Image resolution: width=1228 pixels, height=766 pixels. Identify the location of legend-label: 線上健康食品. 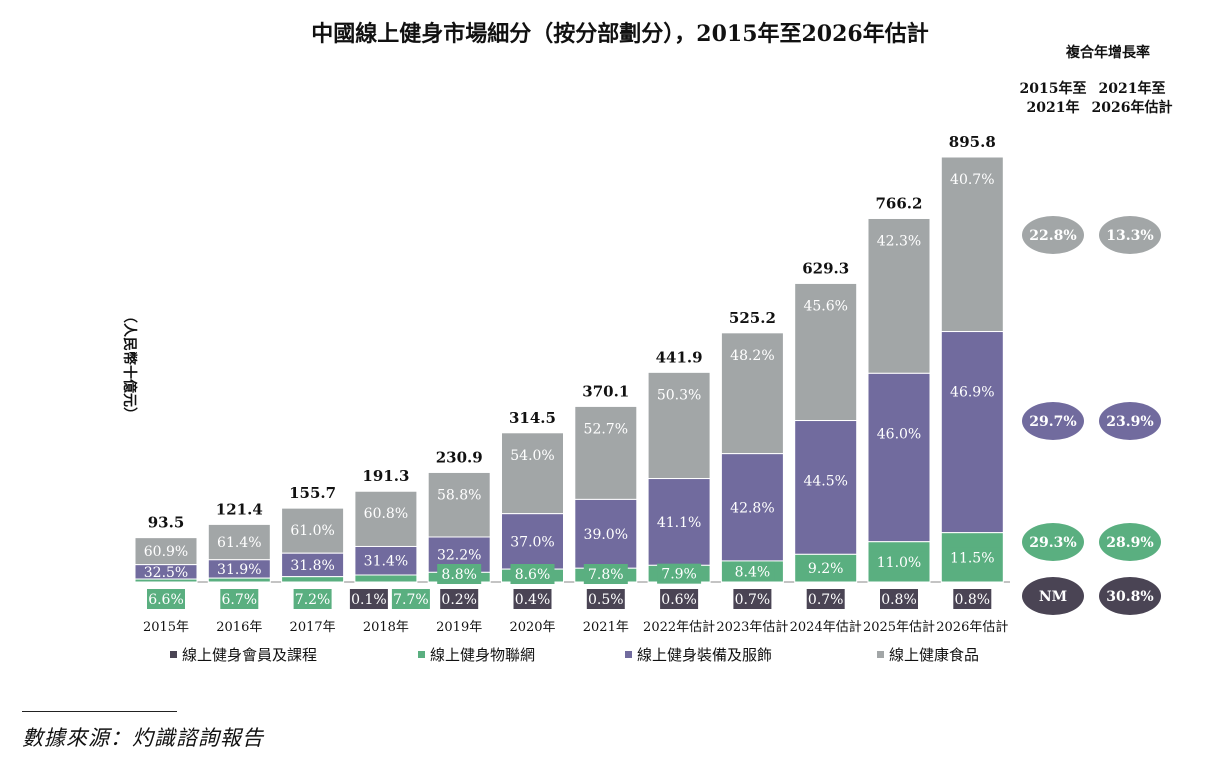
(934, 655).